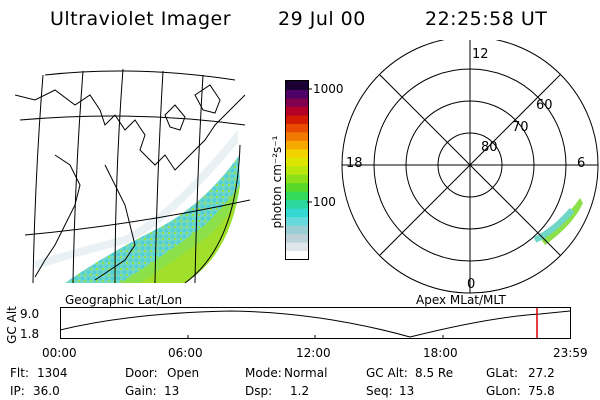  I want to click on seq-label: Seq:, so click(379, 391).